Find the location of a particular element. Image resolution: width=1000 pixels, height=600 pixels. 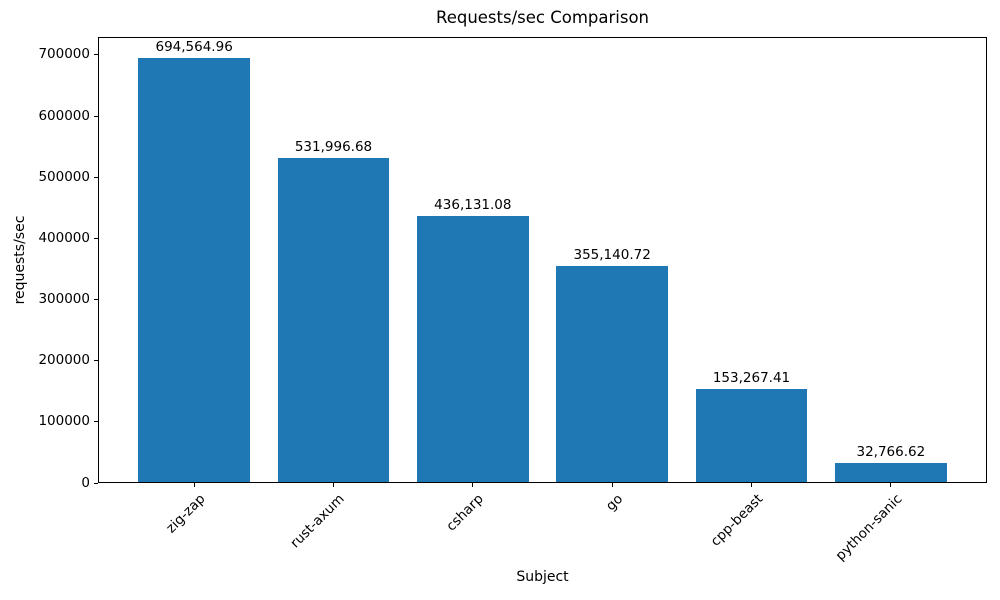

bar-value-label: 436,131.08 is located at coordinates (473, 205).